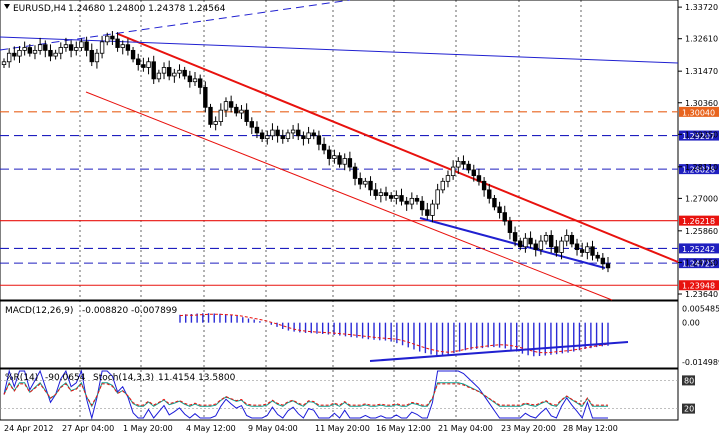  Describe the element at coordinates (700, 362) in the screenshot. I see `macd-tick-label: -0.014989` at that location.